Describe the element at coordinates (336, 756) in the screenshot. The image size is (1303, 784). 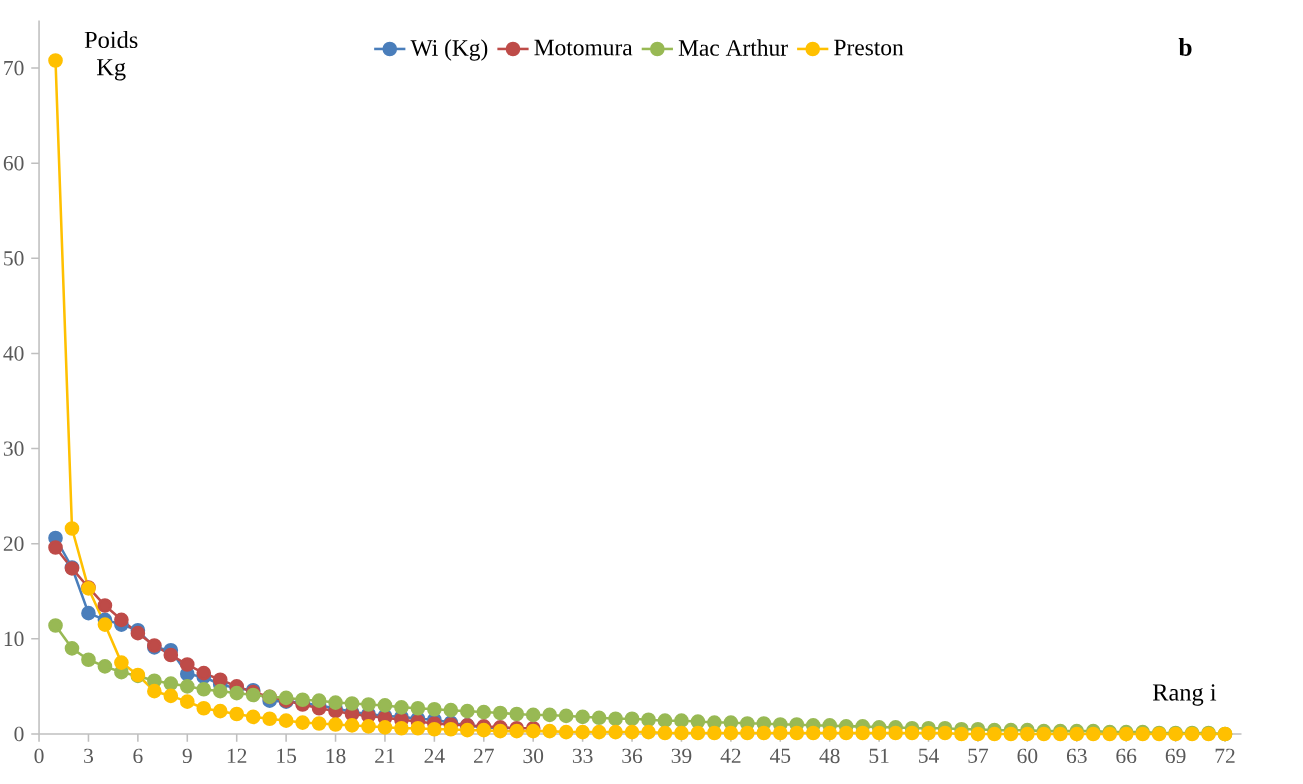
I see `x-tick-label: 18` at that location.